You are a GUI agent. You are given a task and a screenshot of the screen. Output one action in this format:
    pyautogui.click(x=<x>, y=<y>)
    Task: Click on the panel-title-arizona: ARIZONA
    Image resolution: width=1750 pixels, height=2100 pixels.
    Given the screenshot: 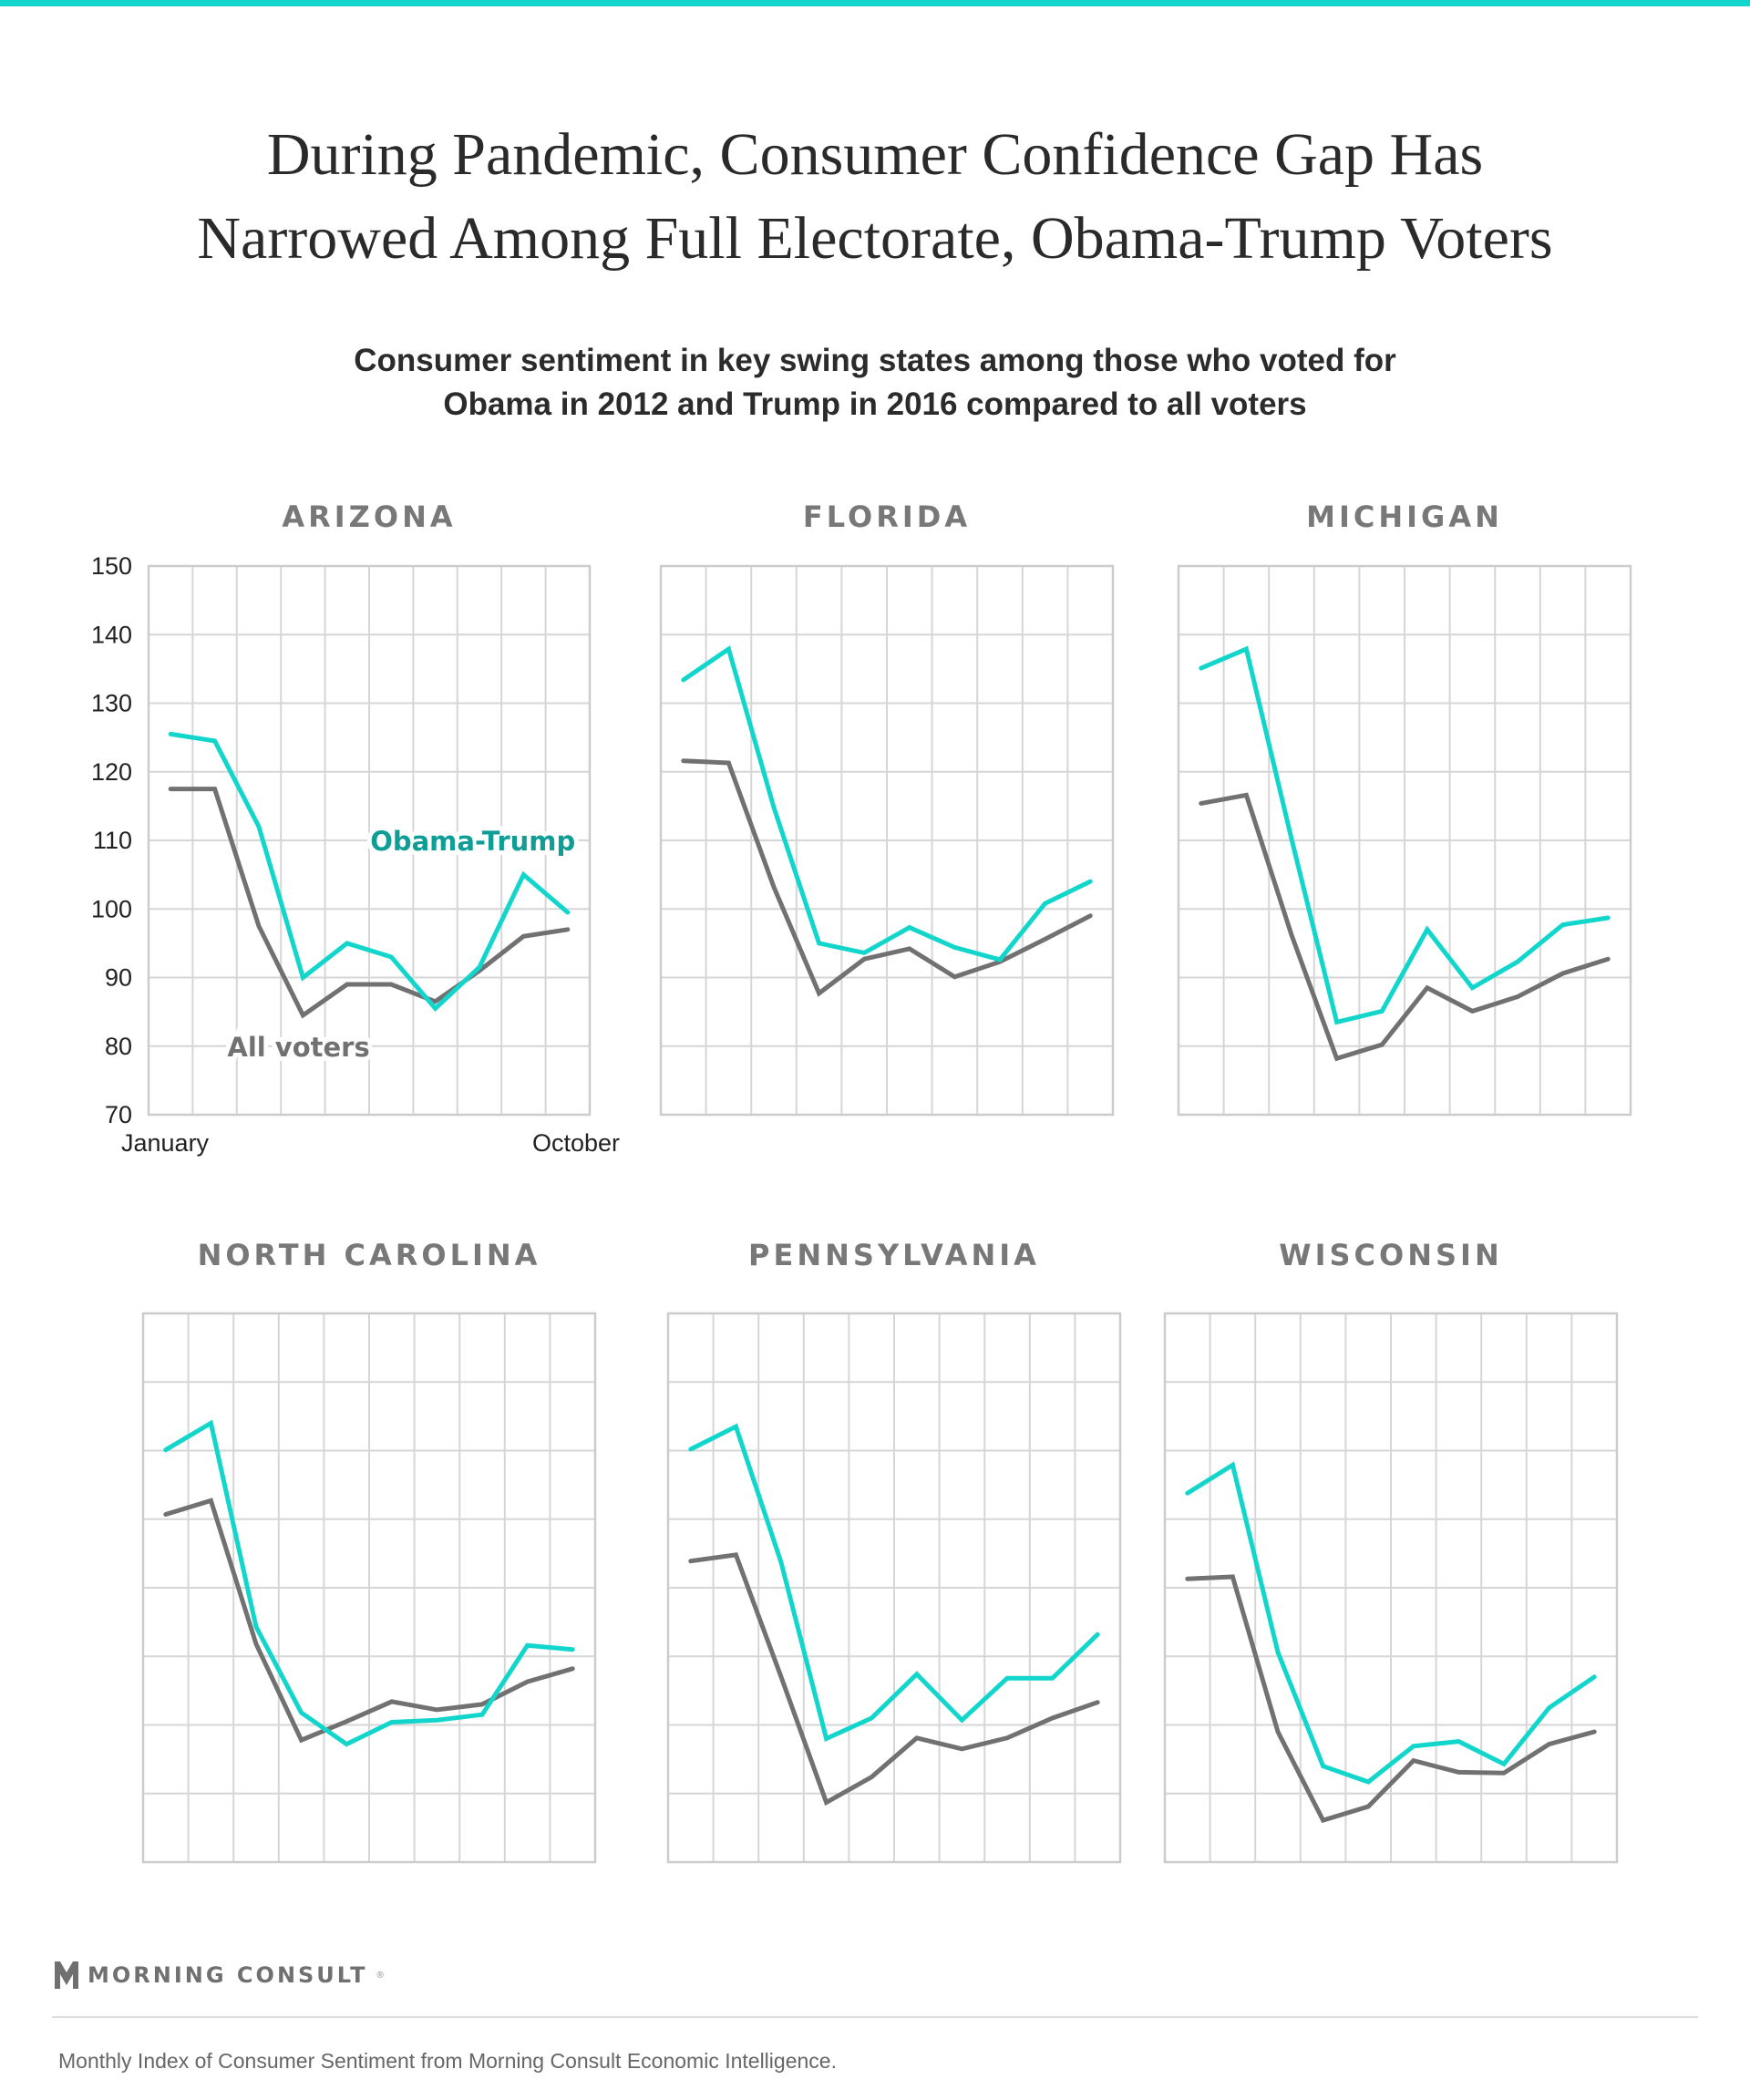 What is the action you would take?
    pyautogui.click(x=370, y=516)
    